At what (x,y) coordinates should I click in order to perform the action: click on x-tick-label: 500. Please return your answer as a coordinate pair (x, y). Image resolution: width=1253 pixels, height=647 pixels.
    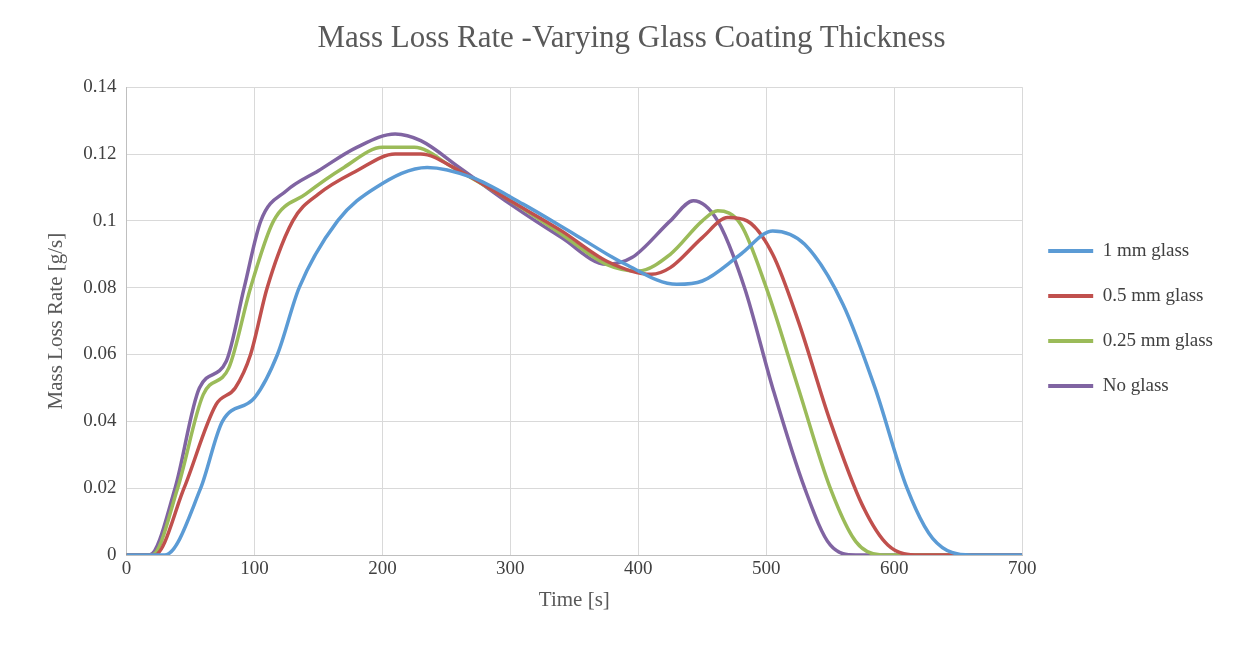
    Looking at the image, I should click on (766, 568).